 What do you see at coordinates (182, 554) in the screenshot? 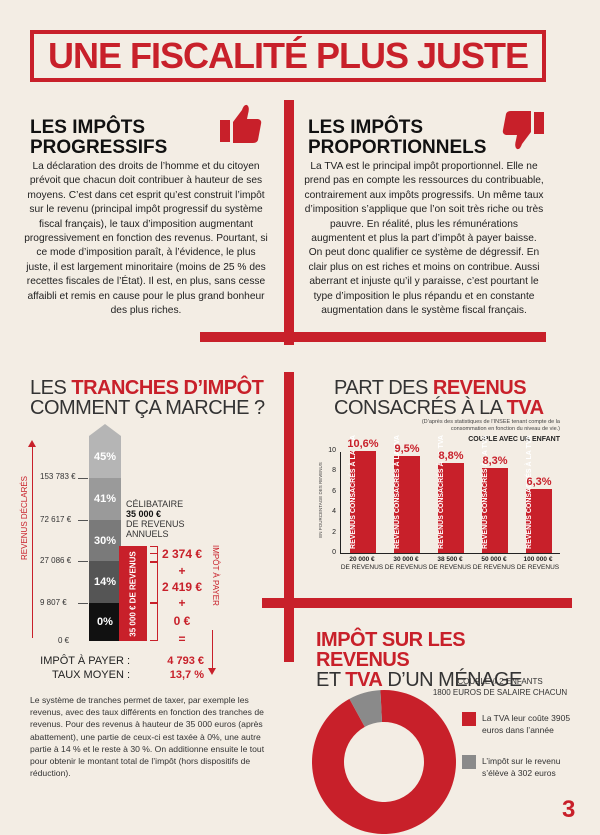
I see `calc-2374: 2 374 €` at bounding box center [182, 554].